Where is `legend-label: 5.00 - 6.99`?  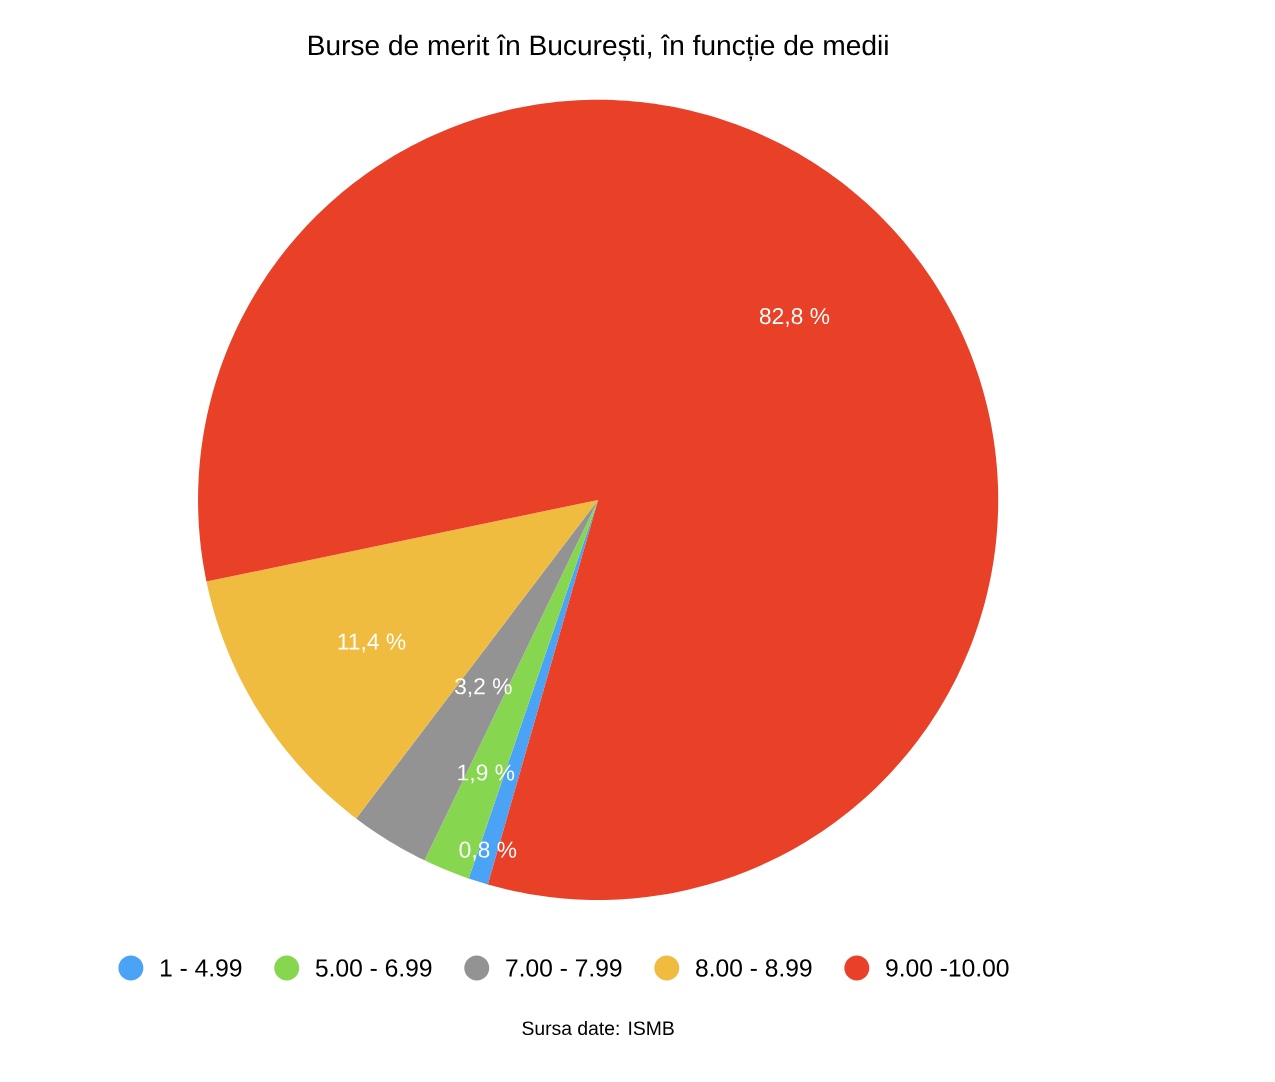
legend-label: 5.00 - 6.99 is located at coordinates (373, 968).